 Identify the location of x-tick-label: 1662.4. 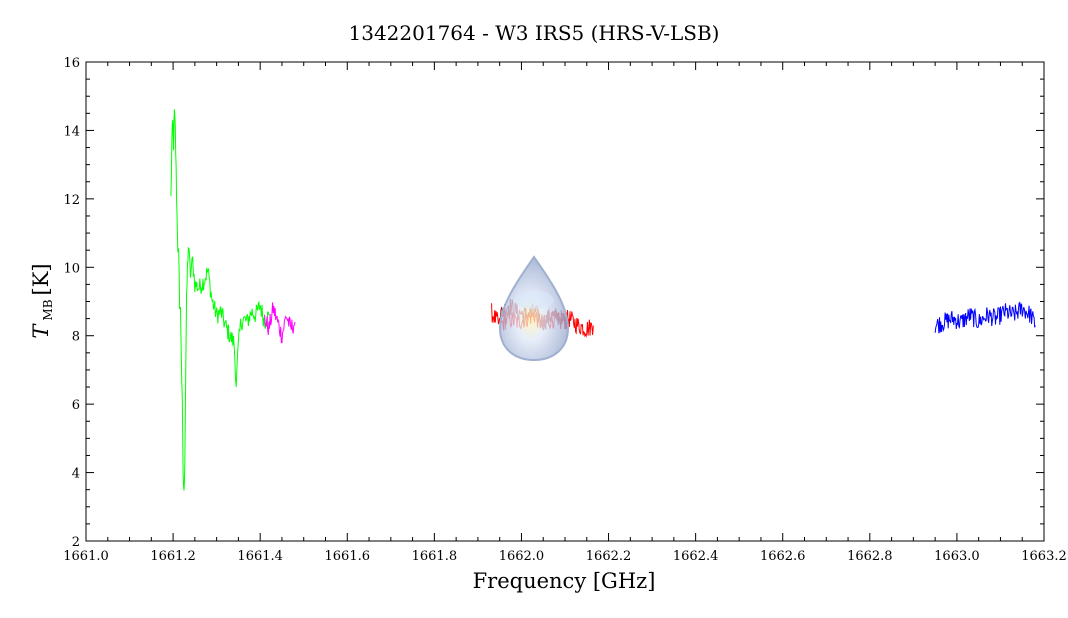
(696, 556).